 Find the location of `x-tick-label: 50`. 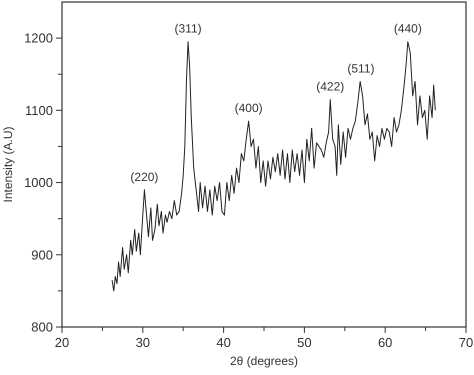

x-tick-label: 50 is located at coordinates (304, 342).